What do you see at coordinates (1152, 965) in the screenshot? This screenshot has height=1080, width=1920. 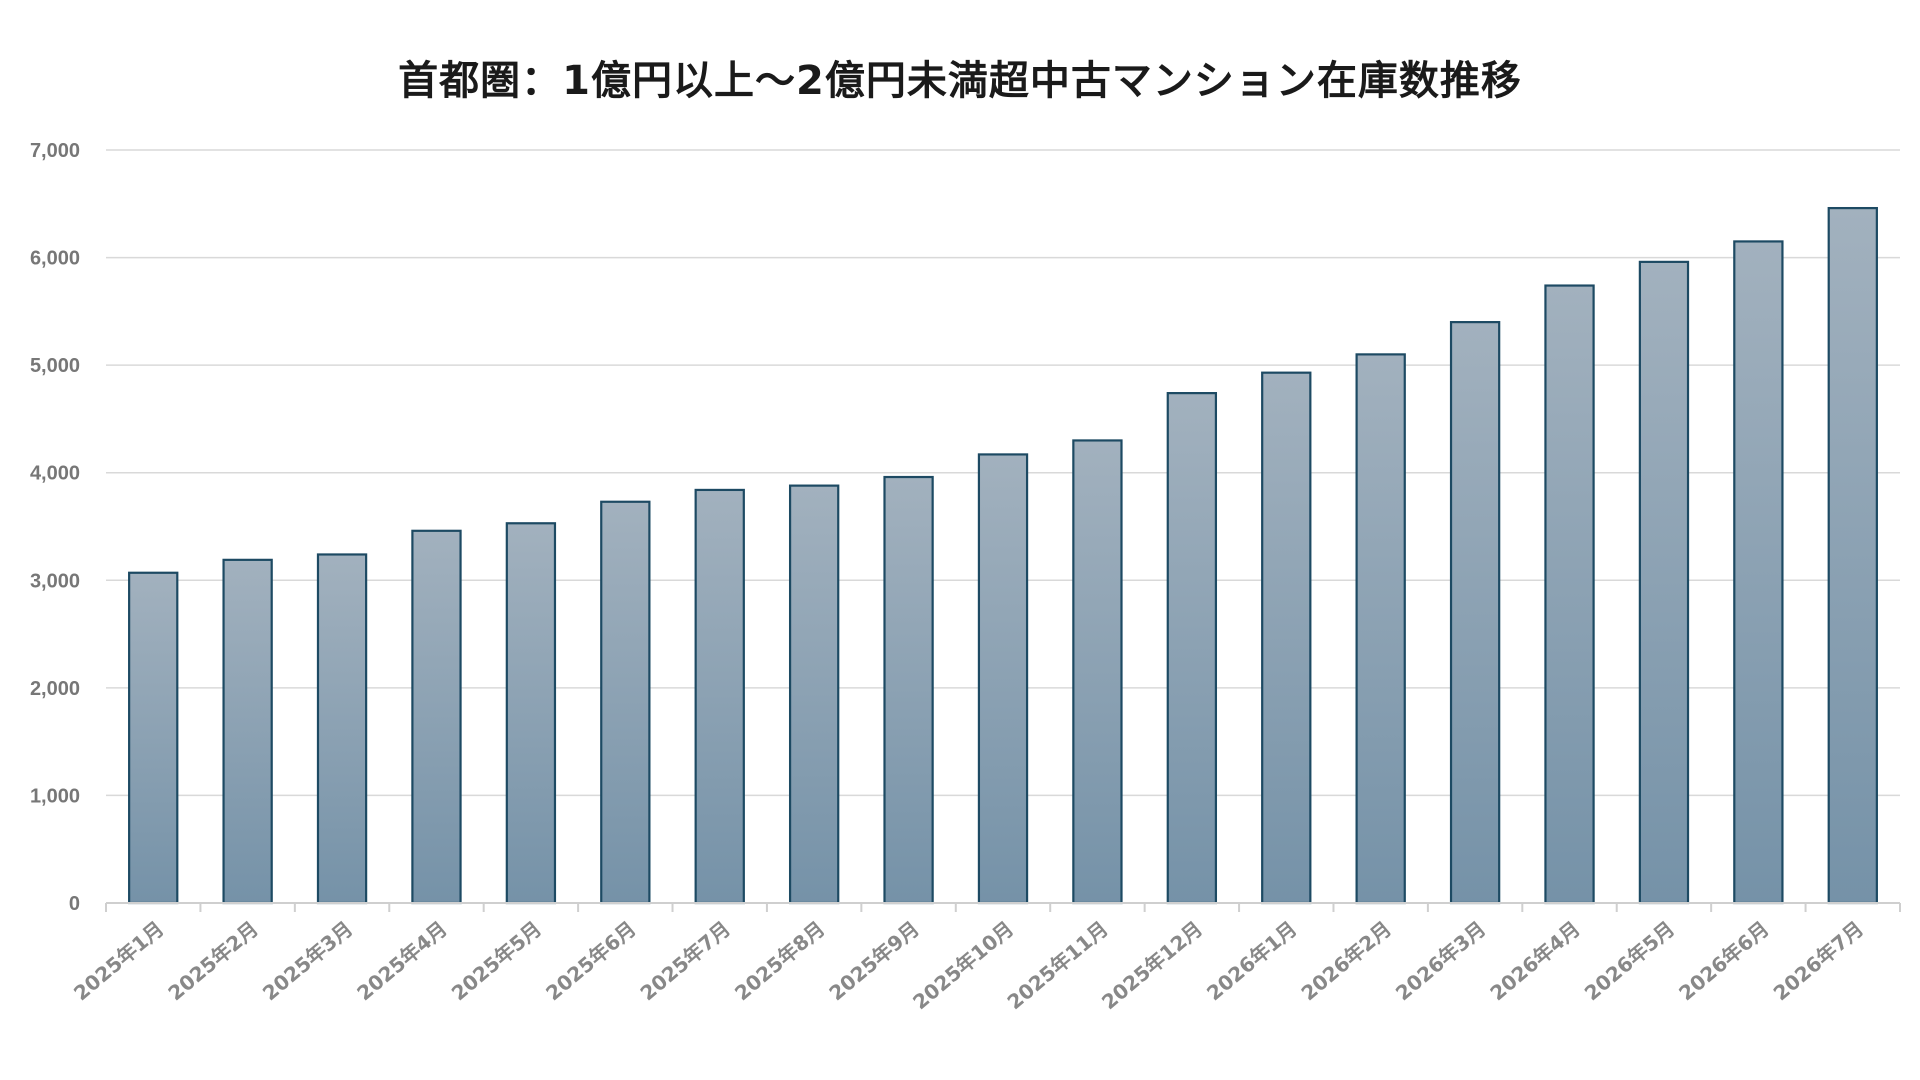 I see `x-tick-label: 2025年12月` at bounding box center [1152, 965].